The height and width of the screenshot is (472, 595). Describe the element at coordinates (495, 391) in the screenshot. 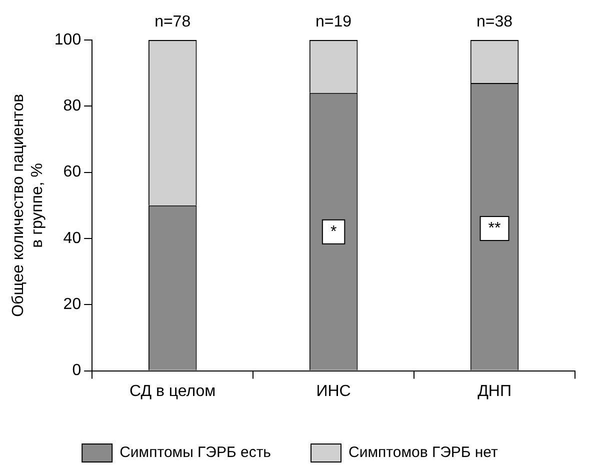

I see `x-tick-label: ДНП` at that location.